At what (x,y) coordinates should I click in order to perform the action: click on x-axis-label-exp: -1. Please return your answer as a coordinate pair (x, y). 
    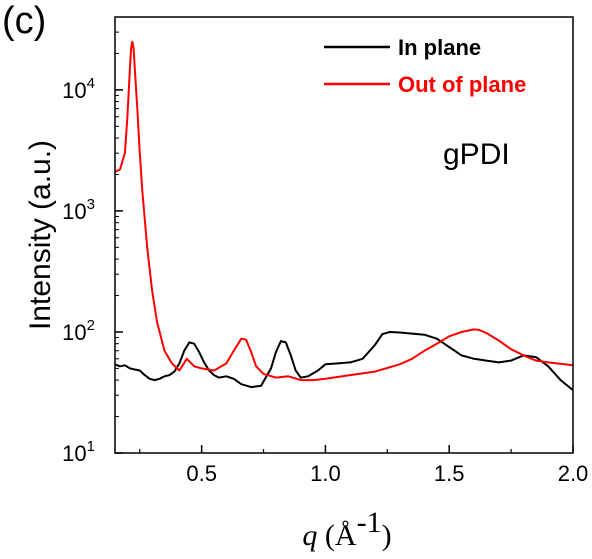
    Looking at the image, I should click on (369, 522).